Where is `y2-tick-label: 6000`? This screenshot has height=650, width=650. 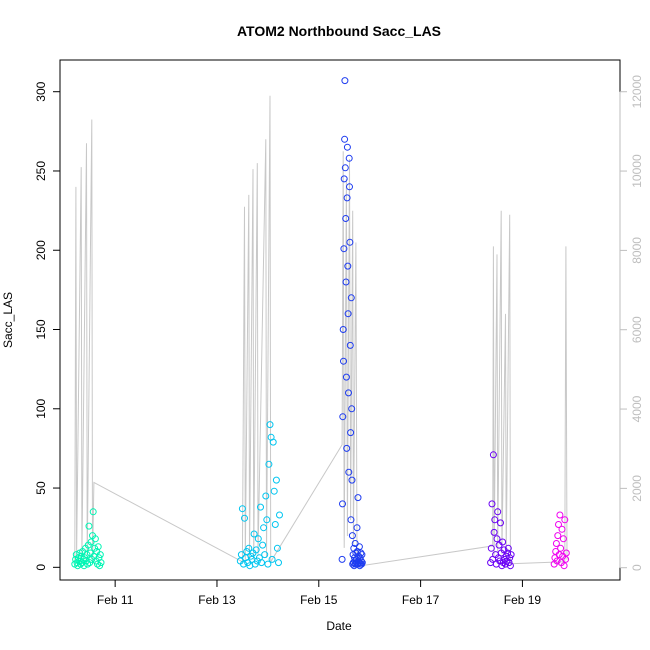
y2-tick-label: 6000 is located at coordinates (637, 329).